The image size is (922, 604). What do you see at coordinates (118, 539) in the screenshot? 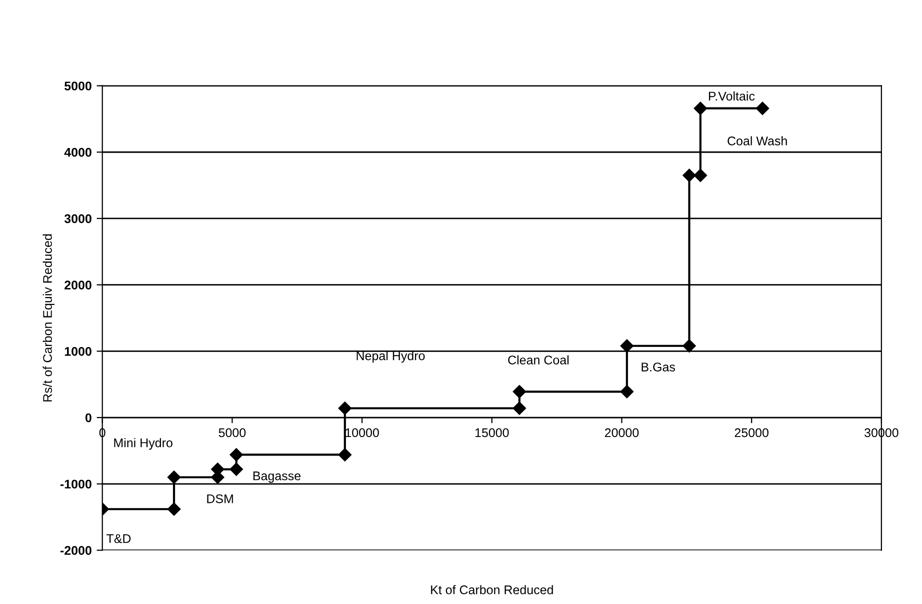
I see `annotation: T&D` at bounding box center [118, 539].